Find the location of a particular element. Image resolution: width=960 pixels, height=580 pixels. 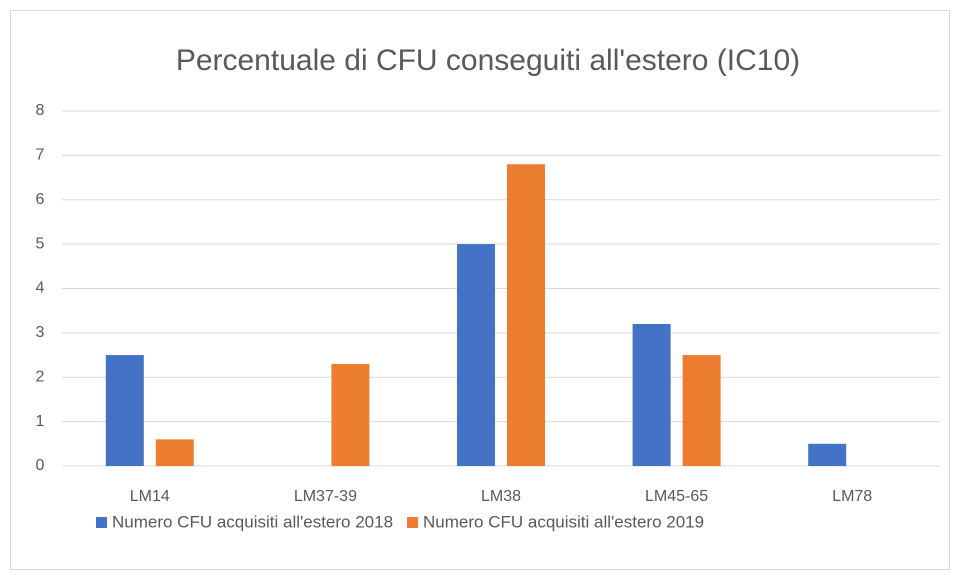

y-tick-label: 7 is located at coordinates (40, 155).